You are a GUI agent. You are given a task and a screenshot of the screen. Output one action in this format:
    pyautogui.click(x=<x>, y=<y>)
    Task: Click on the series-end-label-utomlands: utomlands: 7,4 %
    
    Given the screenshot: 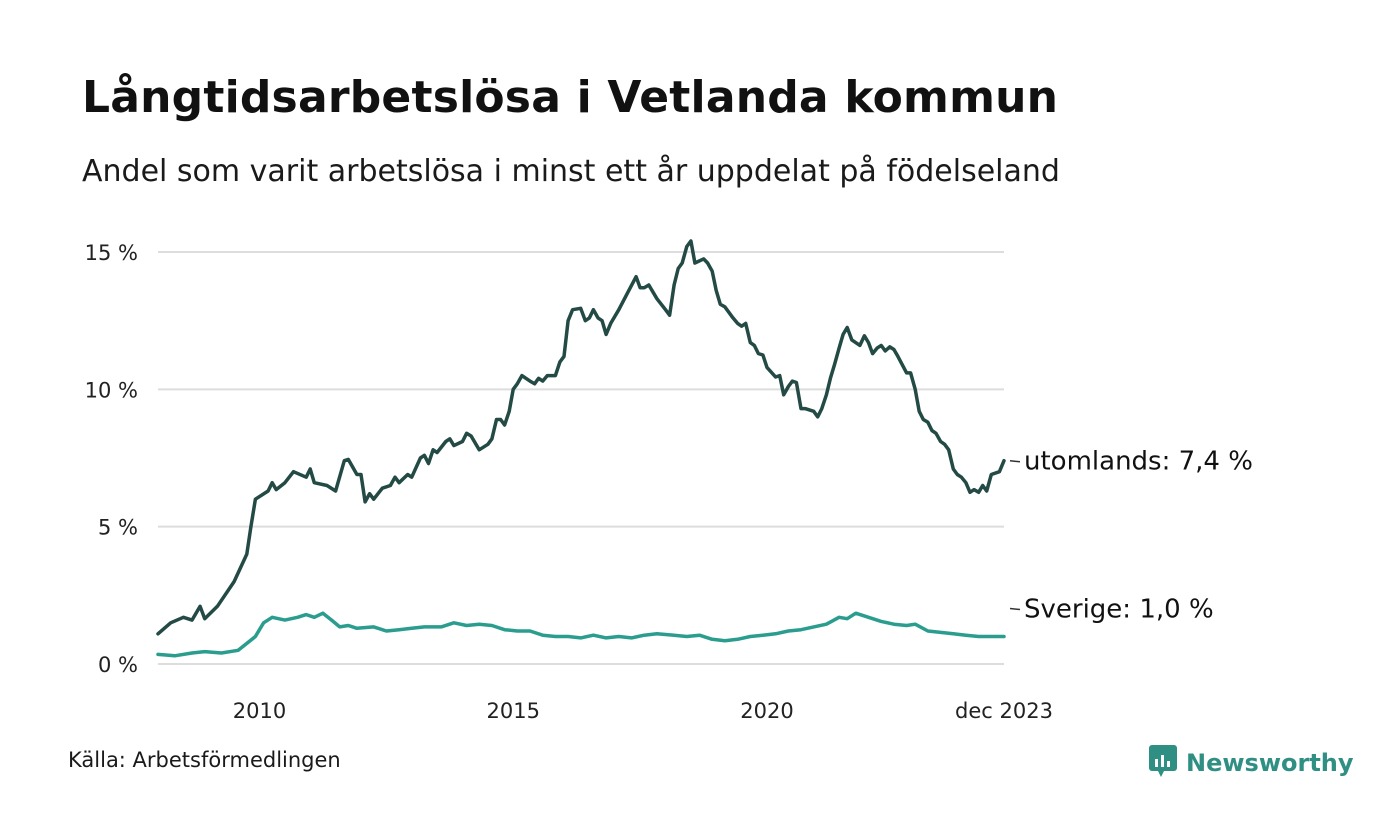 What is the action you would take?
    pyautogui.click(x=1138, y=462)
    